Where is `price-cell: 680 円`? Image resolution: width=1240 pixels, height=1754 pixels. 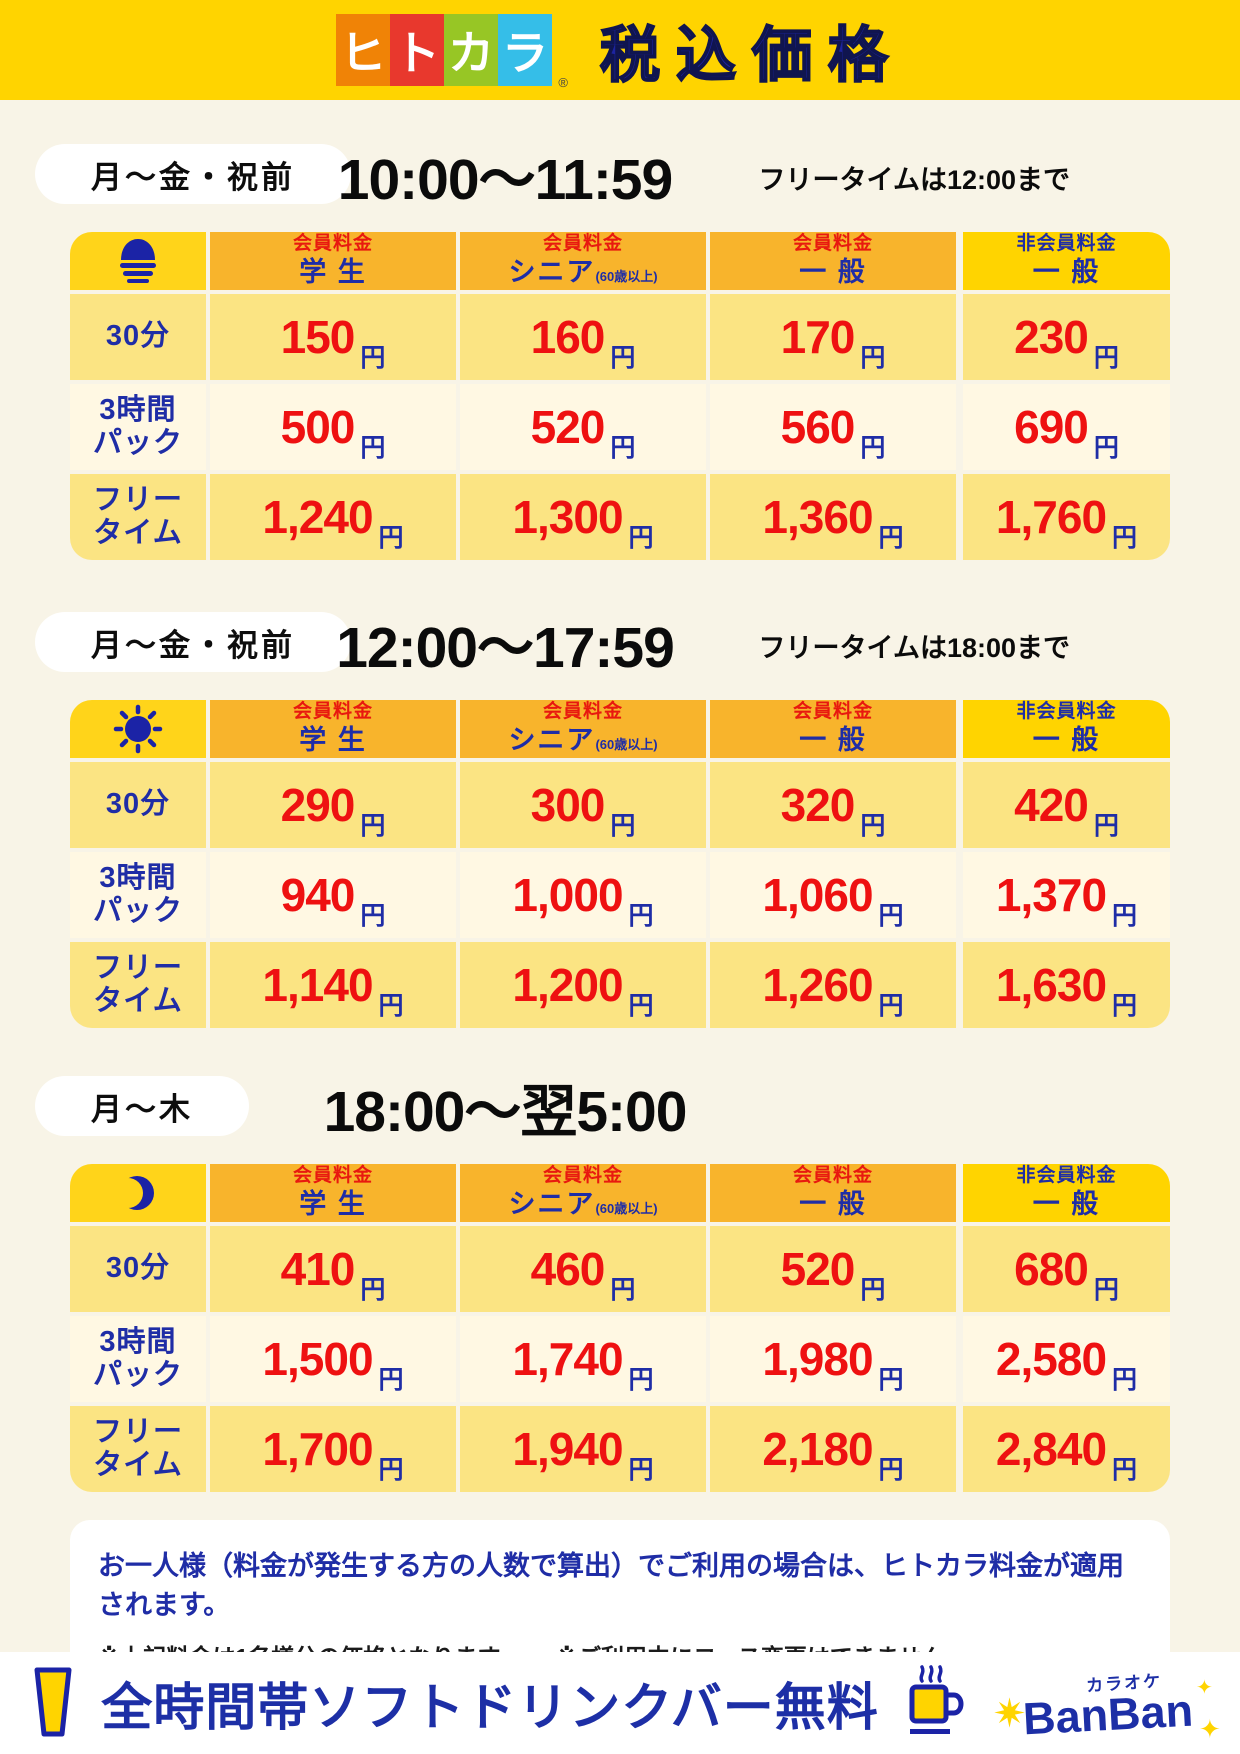
price-cell: 680 円 is located at coordinates (1066, 1269).